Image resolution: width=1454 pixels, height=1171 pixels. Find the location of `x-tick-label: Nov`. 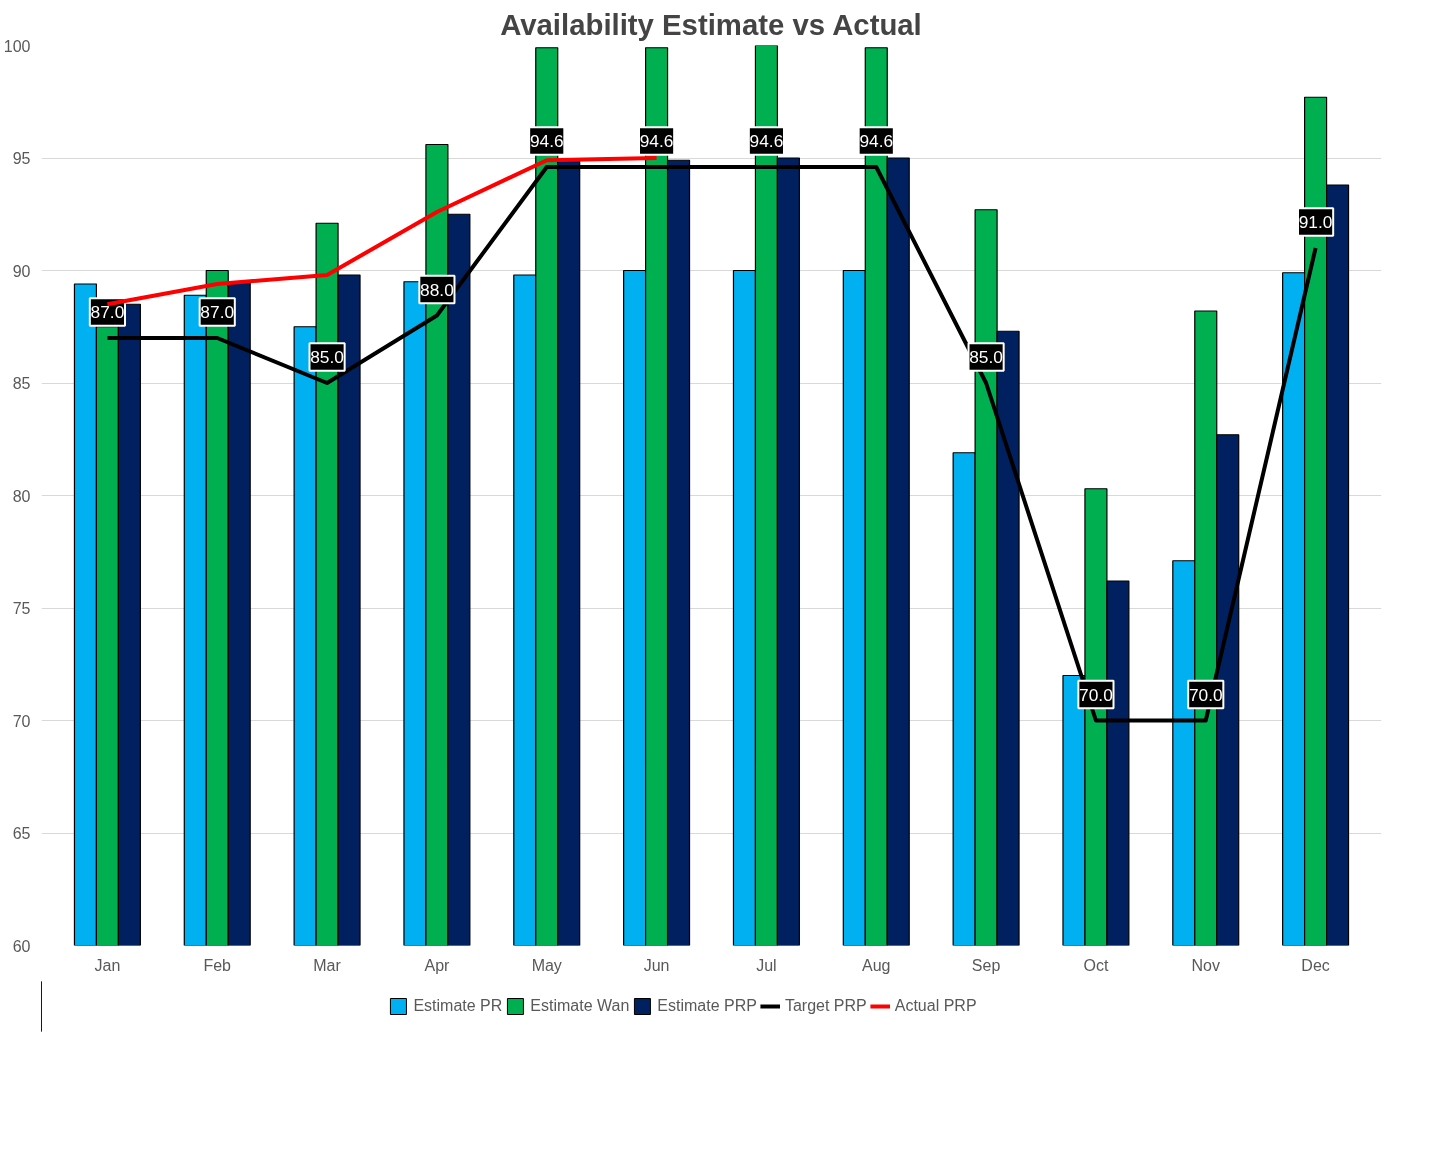

x-tick-label: Nov is located at coordinates (1205, 965).